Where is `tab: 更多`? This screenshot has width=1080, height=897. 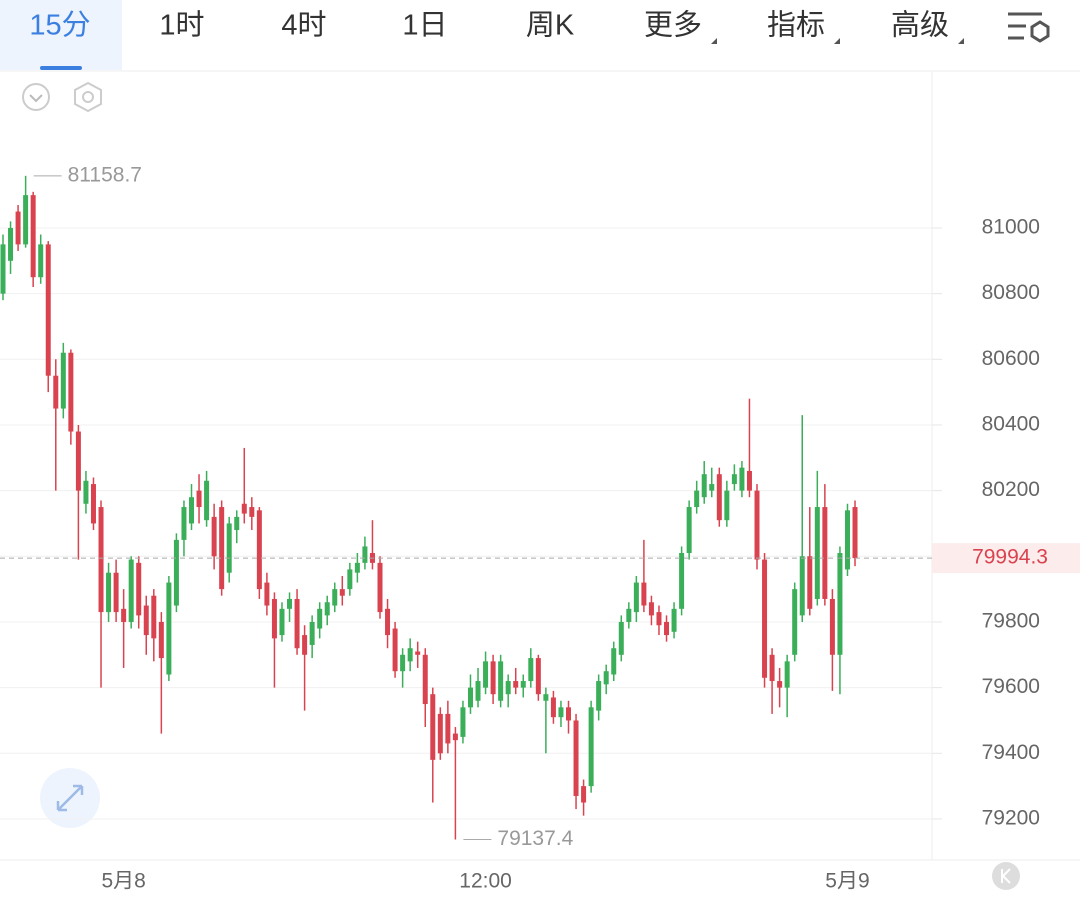 tab: 更多 is located at coordinates (673, 25).